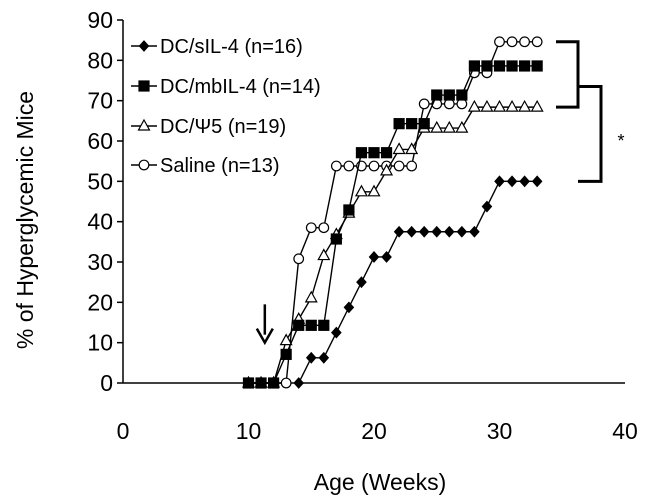 This screenshot has width=645, height=498. Describe the element at coordinates (220, 166) in the screenshot. I see `legend-label: Saline (n=13)` at that location.